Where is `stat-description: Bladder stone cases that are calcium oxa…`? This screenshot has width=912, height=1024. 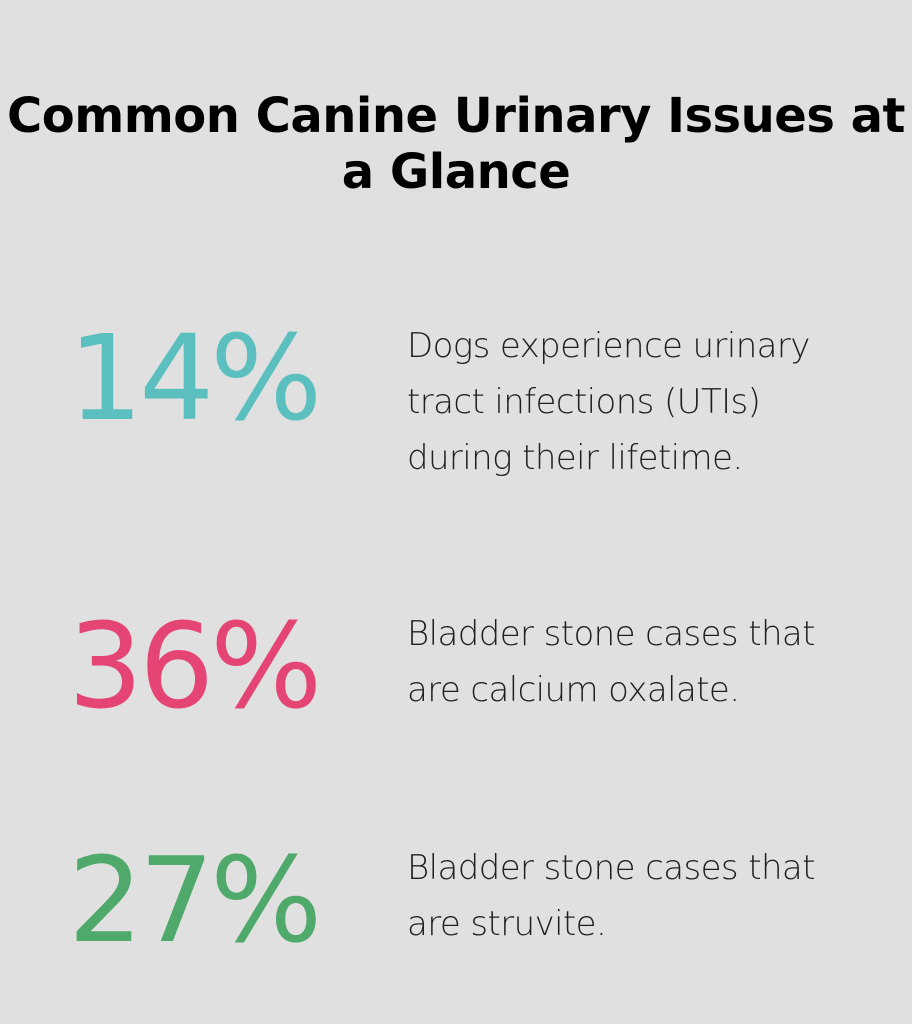
stat-description: Bladder stone cases that are calcium oxa… is located at coordinates (611, 662).